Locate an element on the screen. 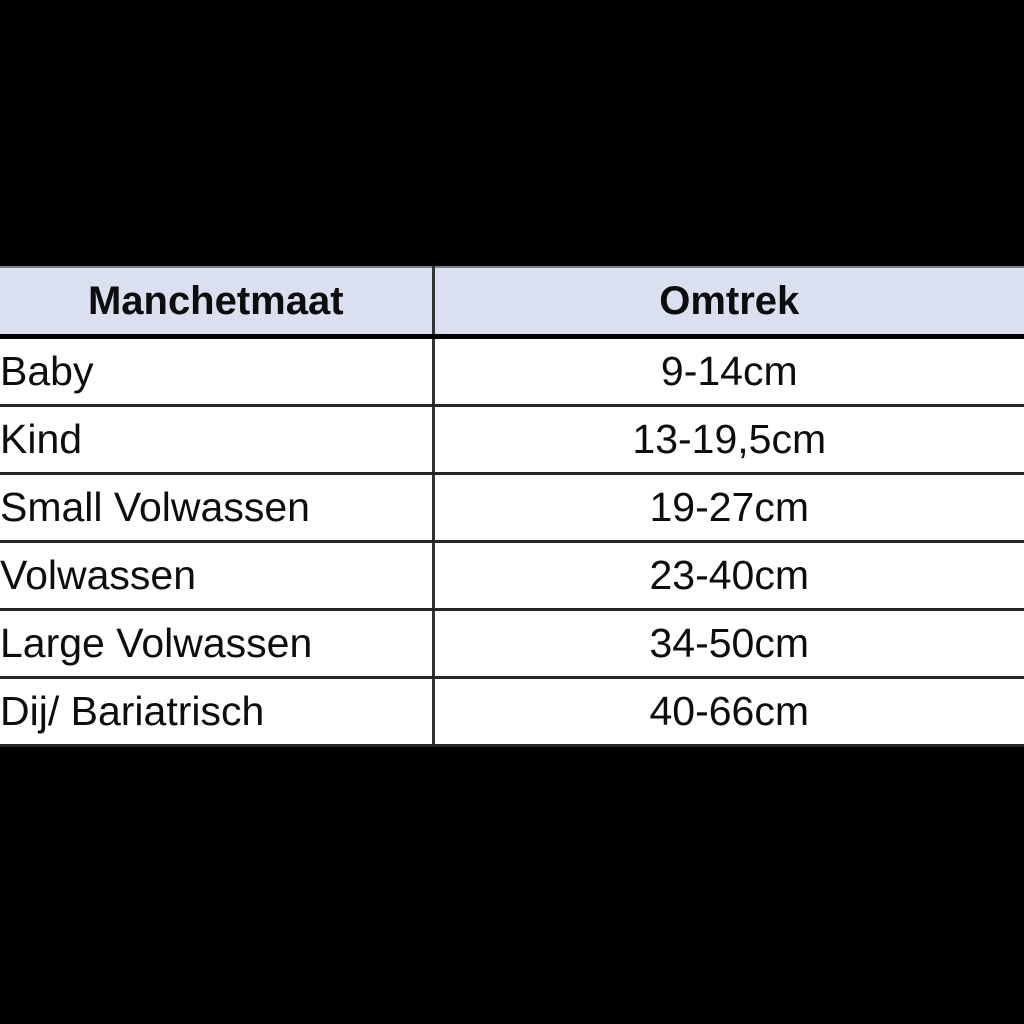 The height and width of the screenshot is (1024, 1024). cell-omtrek: 23-40cm is located at coordinates (728, 576).